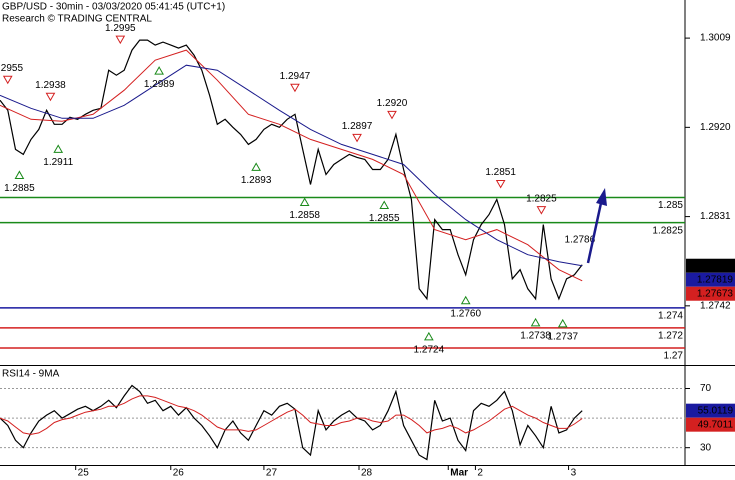  I want to click on low-label: 1.2737, so click(562, 336).